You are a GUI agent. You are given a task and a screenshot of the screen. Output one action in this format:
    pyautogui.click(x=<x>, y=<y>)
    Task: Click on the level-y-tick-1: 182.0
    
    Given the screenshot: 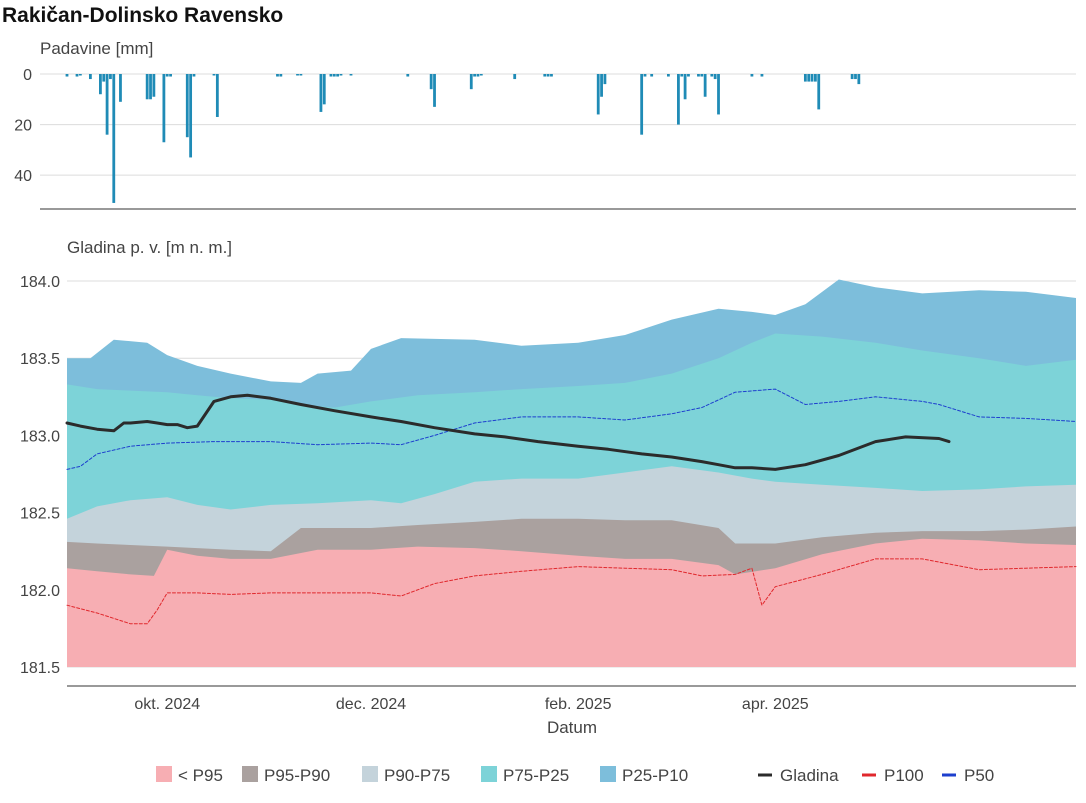 What is the action you would take?
    pyautogui.click(x=40, y=591)
    